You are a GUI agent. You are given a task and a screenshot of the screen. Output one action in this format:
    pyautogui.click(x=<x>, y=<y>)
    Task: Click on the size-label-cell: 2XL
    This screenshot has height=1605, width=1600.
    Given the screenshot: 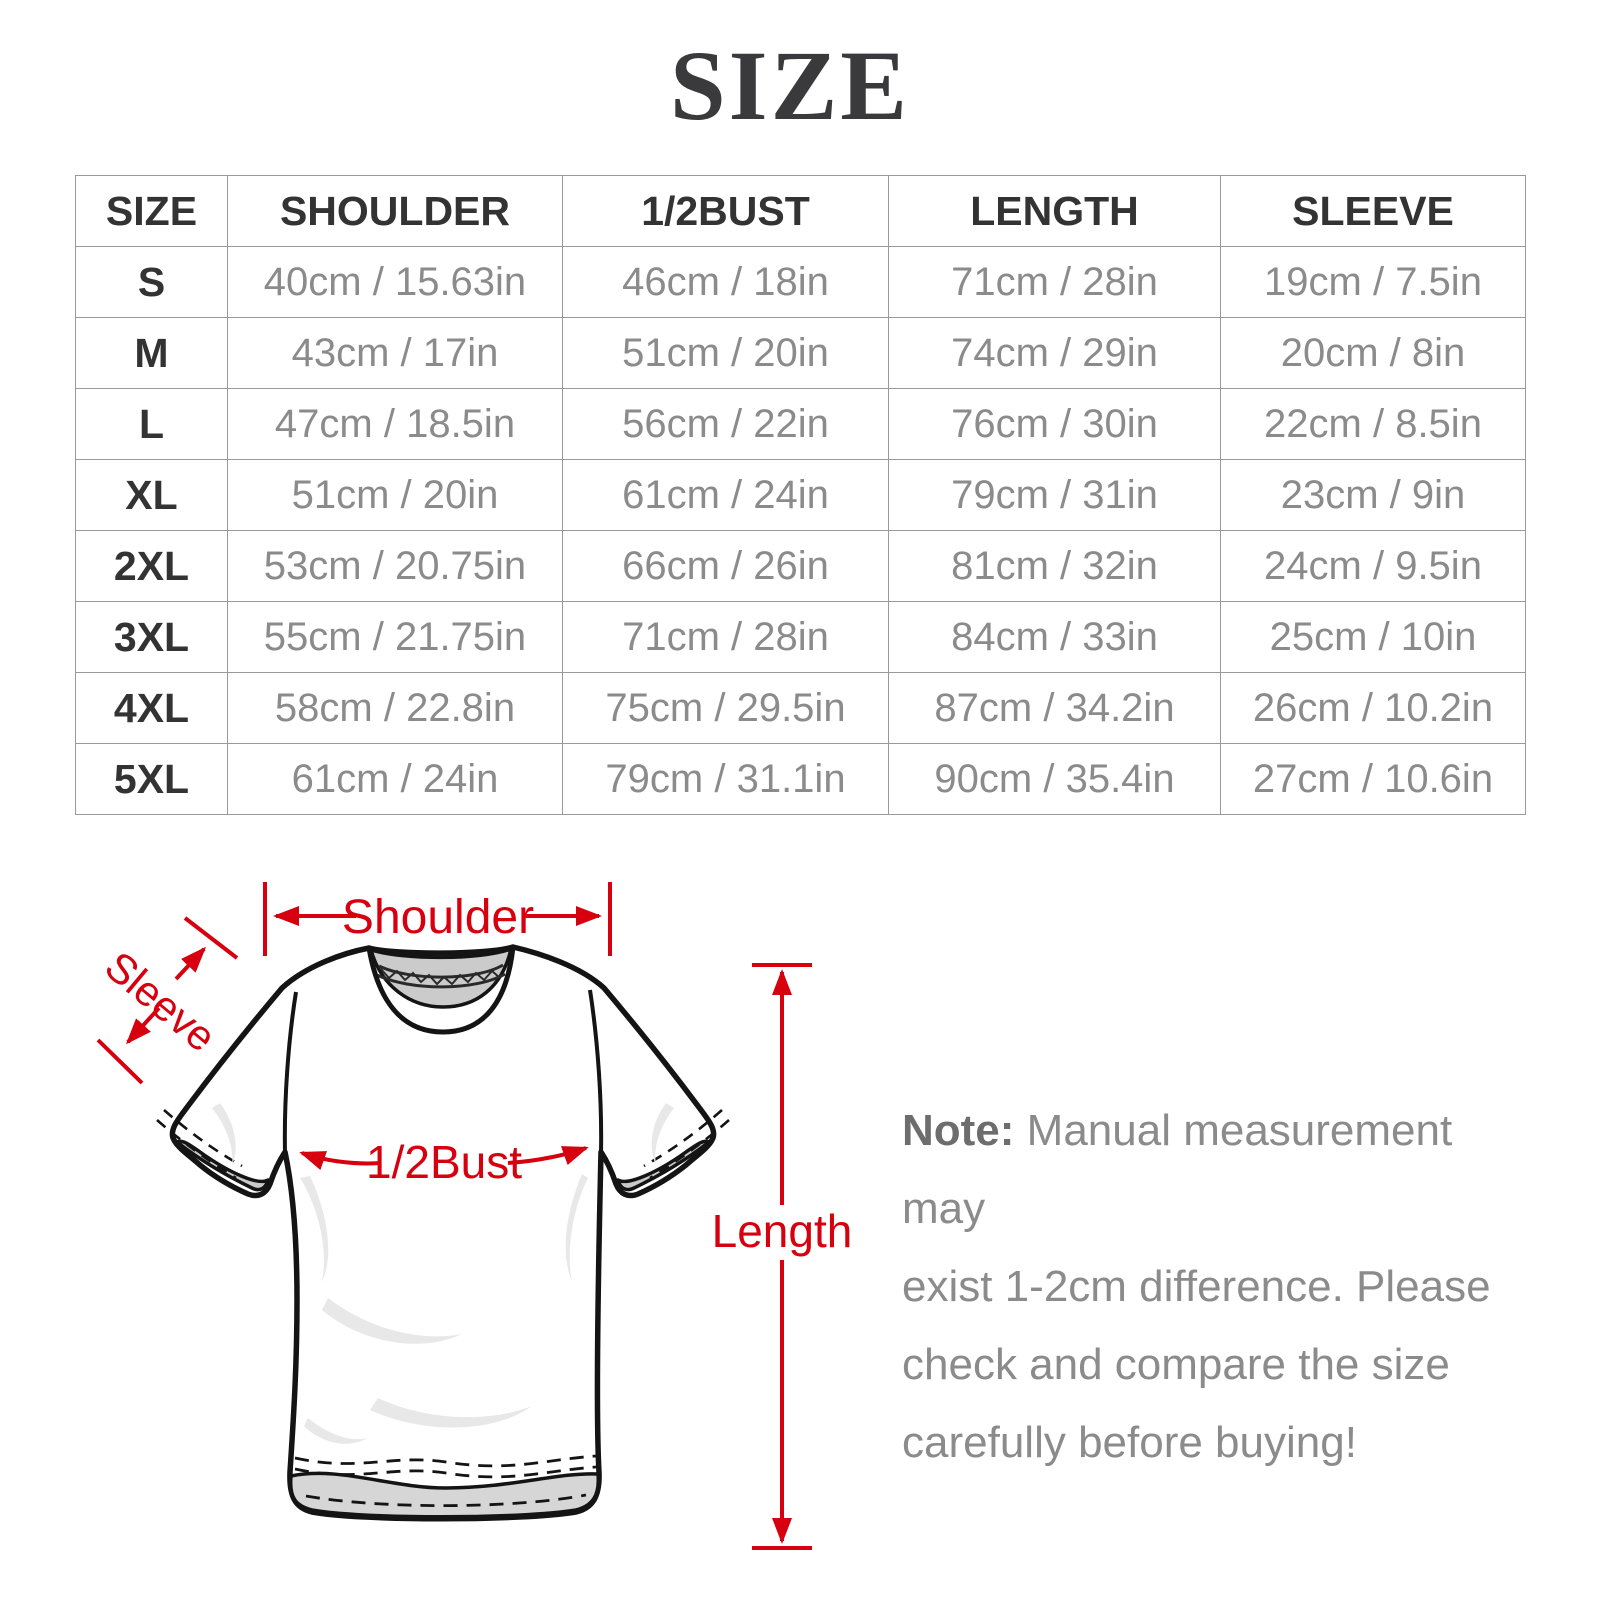 What is the action you would take?
    pyautogui.click(x=151, y=566)
    